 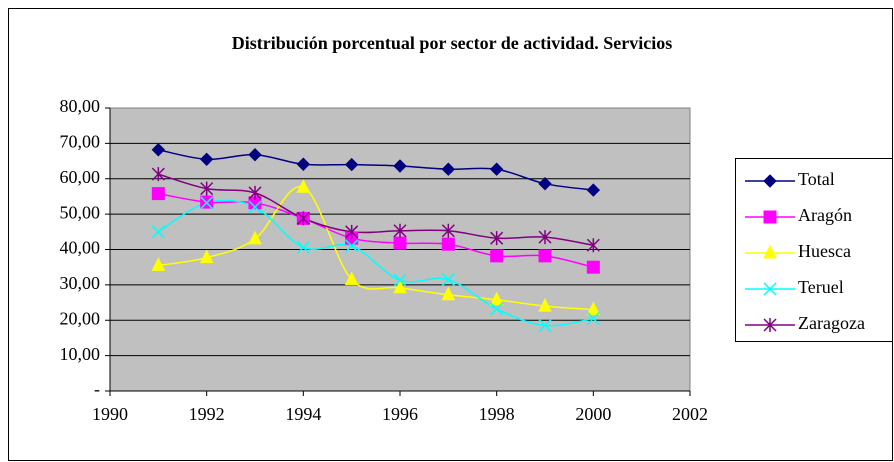 What do you see at coordinates (80, 106) in the screenshot?
I see `y-tick-label: 80,00` at bounding box center [80, 106].